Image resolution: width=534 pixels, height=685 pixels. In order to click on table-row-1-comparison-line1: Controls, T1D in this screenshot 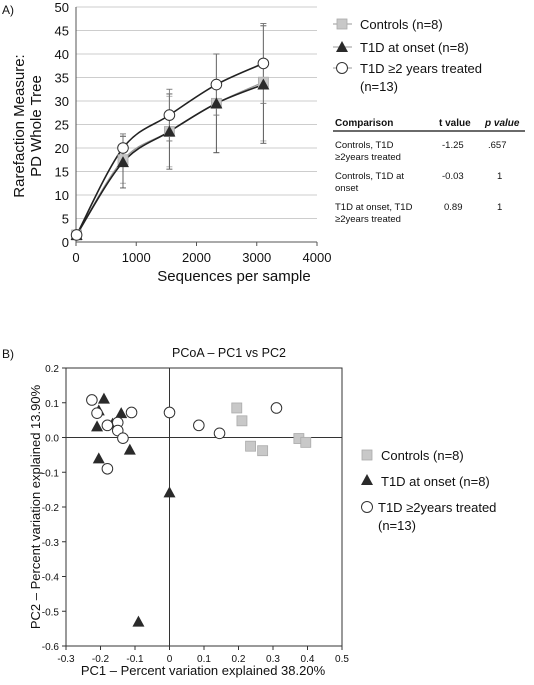, I will do `click(364, 145)`.